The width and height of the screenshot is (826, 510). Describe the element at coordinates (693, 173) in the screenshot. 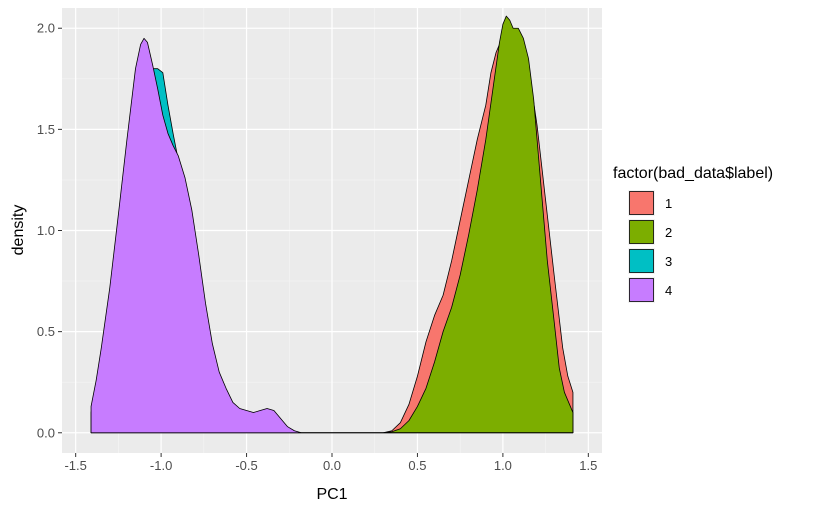

I see `legend-title: factor(bad_data$label)` at that location.